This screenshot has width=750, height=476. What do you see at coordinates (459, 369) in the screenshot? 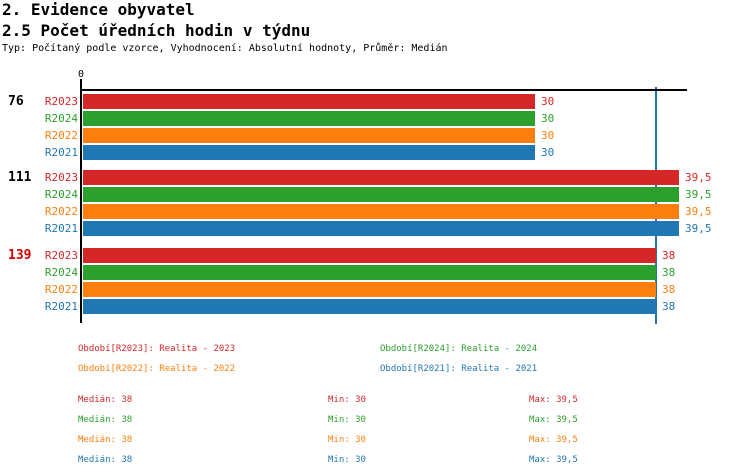
I see `legend-item-blue: Období[R2021]: Realita - 2021` at bounding box center [459, 369].